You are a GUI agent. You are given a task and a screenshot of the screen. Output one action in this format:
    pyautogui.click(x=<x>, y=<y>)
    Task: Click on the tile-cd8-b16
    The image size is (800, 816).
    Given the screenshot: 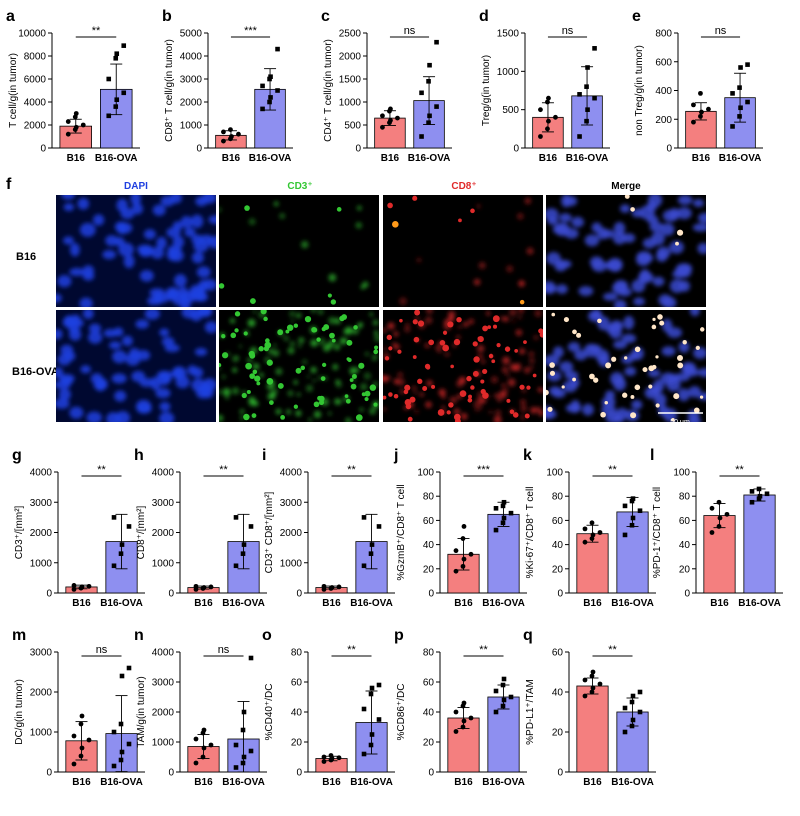 What is the action you would take?
    pyautogui.click(x=463, y=251)
    